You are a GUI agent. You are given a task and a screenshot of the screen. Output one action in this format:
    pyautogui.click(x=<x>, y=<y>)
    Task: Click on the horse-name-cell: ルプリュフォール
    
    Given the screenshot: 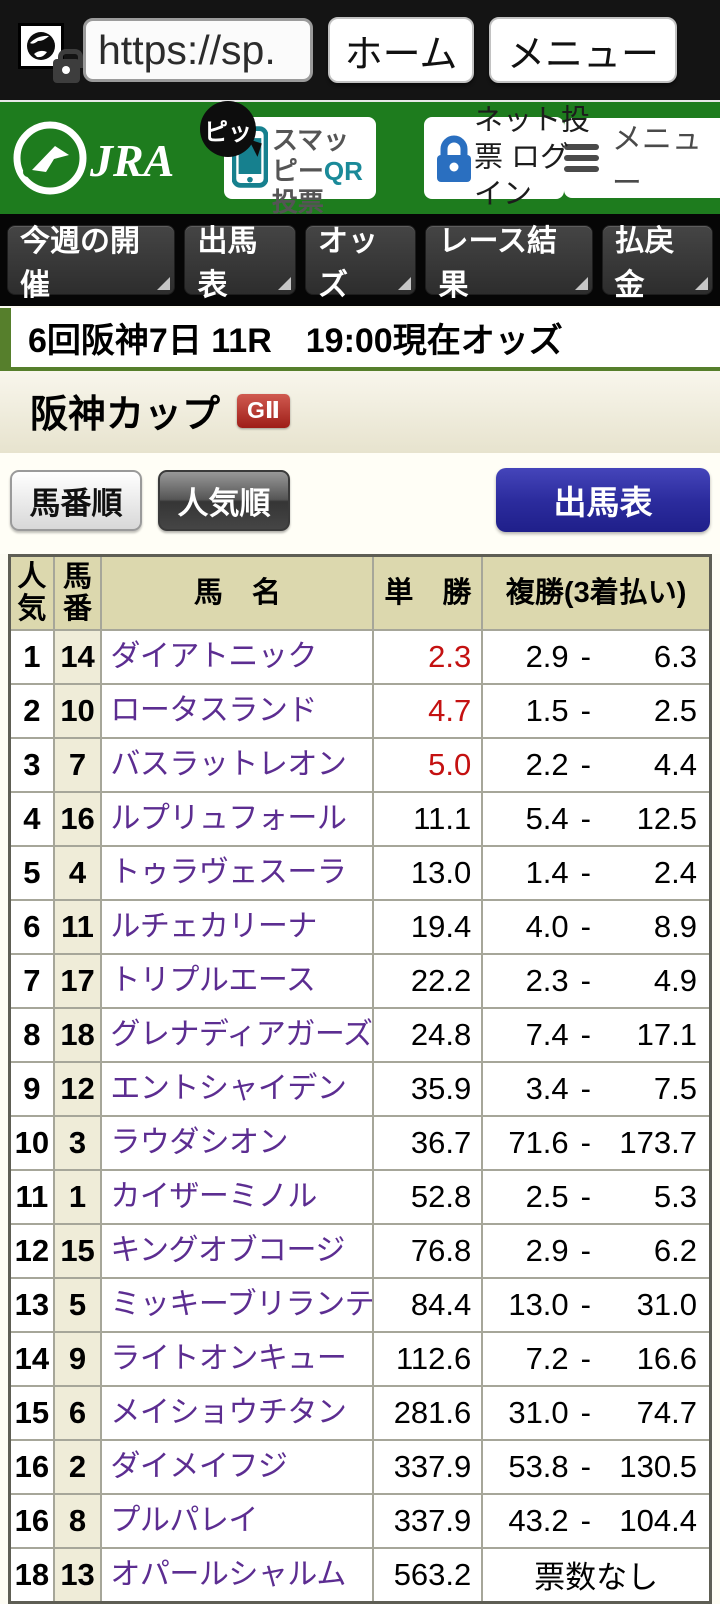 What is the action you would take?
    pyautogui.click(x=237, y=818)
    